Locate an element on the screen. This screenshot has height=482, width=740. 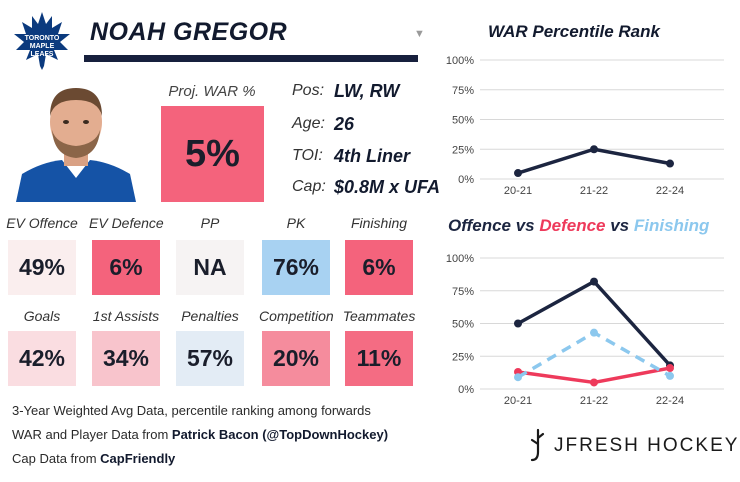
stat-row2-label-4: Teammates is located at coordinates (379, 316).